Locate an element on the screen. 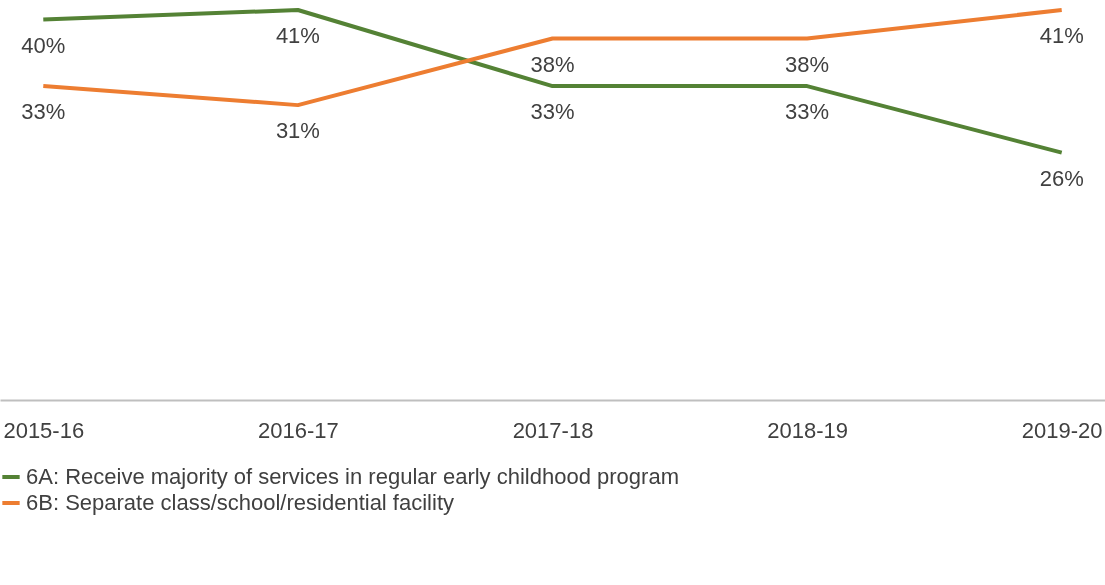 This screenshot has width=1105, height=585. data-label: 26% is located at coordinates (1061, 178).